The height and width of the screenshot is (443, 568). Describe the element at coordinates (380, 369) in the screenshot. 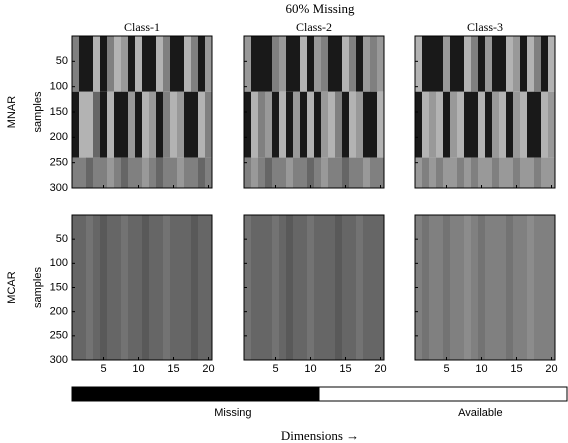

I see `x-tick-label: 20` at that location.